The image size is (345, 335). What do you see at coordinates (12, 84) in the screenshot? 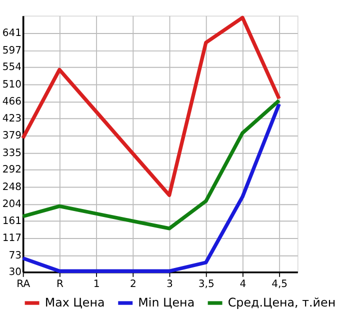
I see `y-tick-label: 510` at bounding box center [12, 84].